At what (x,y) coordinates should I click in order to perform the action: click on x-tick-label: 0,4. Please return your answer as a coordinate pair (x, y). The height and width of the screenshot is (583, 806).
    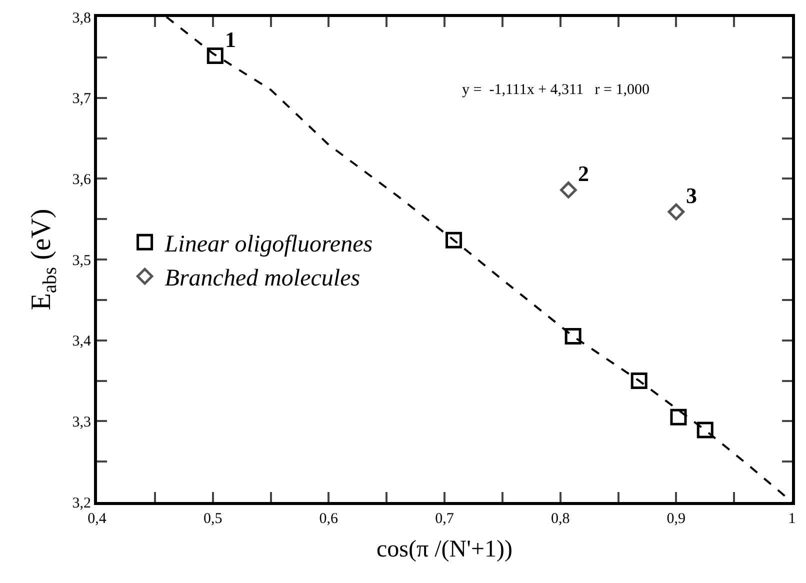
    Looking at the image, I should click on (97, 519).